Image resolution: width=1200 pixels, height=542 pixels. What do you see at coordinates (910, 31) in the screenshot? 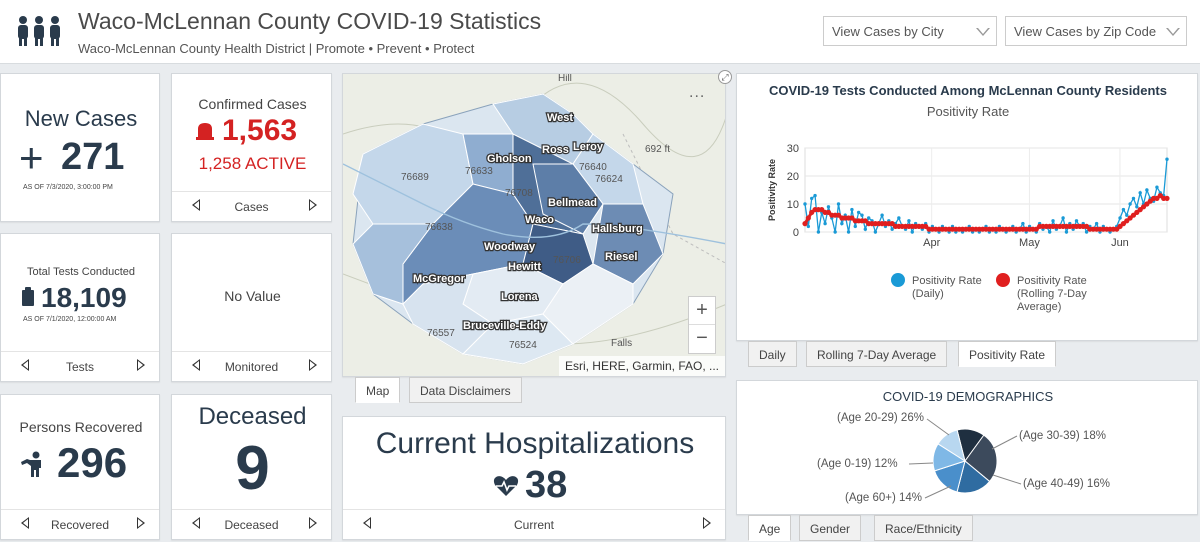
I see `city-dropdown: View Cases by City` at bounding box center [910, 31].